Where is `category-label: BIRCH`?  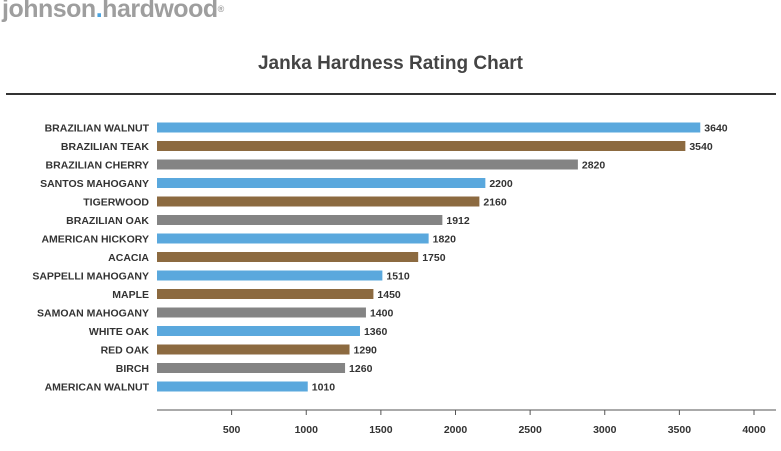
category-label: BIRCH is located at coordinates (132, 369).